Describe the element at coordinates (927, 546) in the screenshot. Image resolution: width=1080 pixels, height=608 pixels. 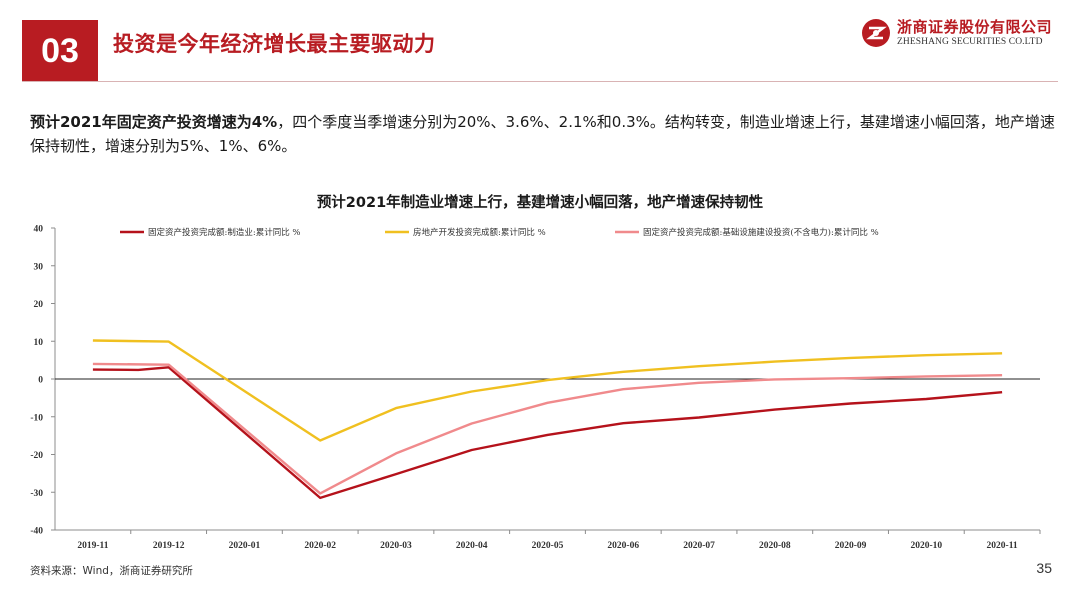
I see `x-tick-label: 2020-10` at that location.